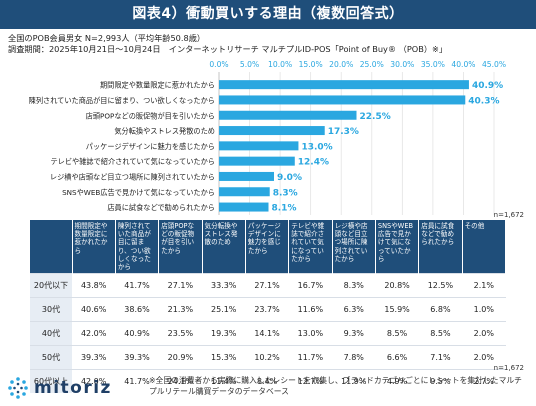  What do you see at coordinates (310, 333) in the screenshot?
I see `table-cell: 13.0%` at bounding box center [310, 333].